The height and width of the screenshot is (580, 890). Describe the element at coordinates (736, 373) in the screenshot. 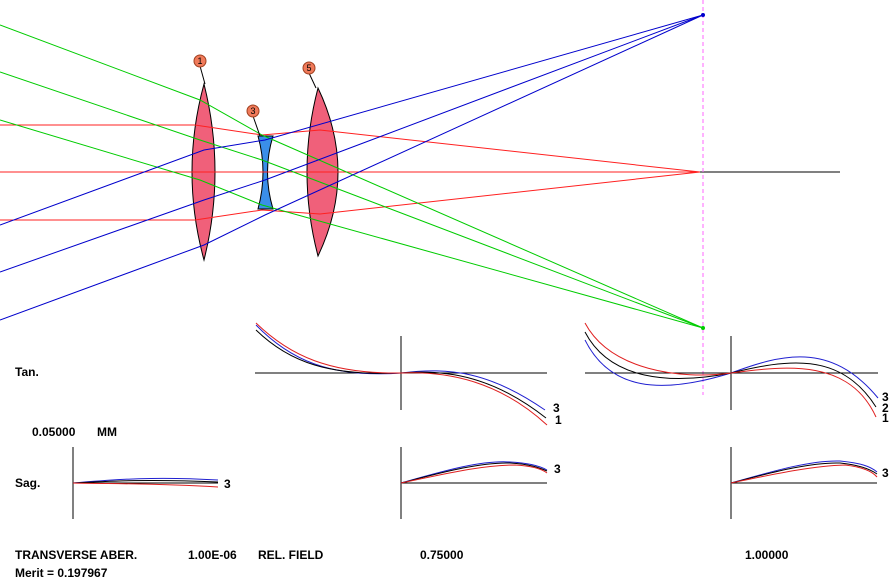

I see `tan-plot-field-100: 3 2 1` at that location.